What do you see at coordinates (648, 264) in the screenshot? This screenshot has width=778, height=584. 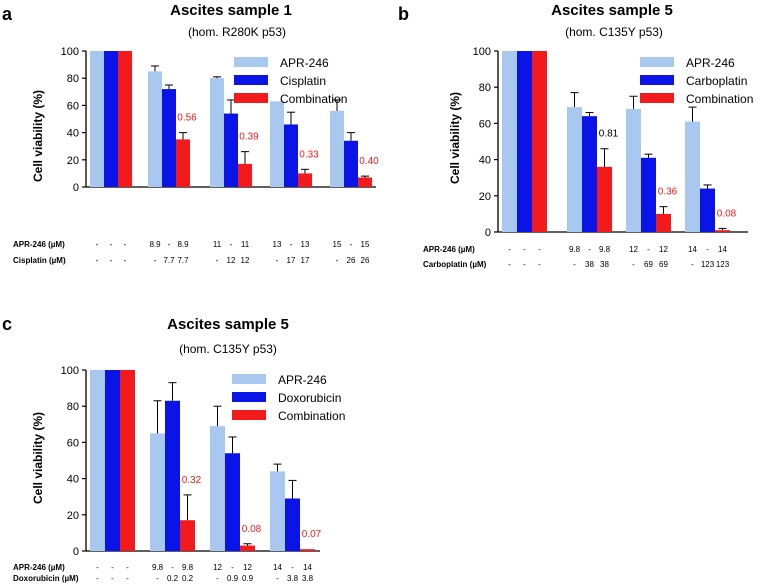 I see `drug-dose-label: 69` at bounding box center [648, 264].